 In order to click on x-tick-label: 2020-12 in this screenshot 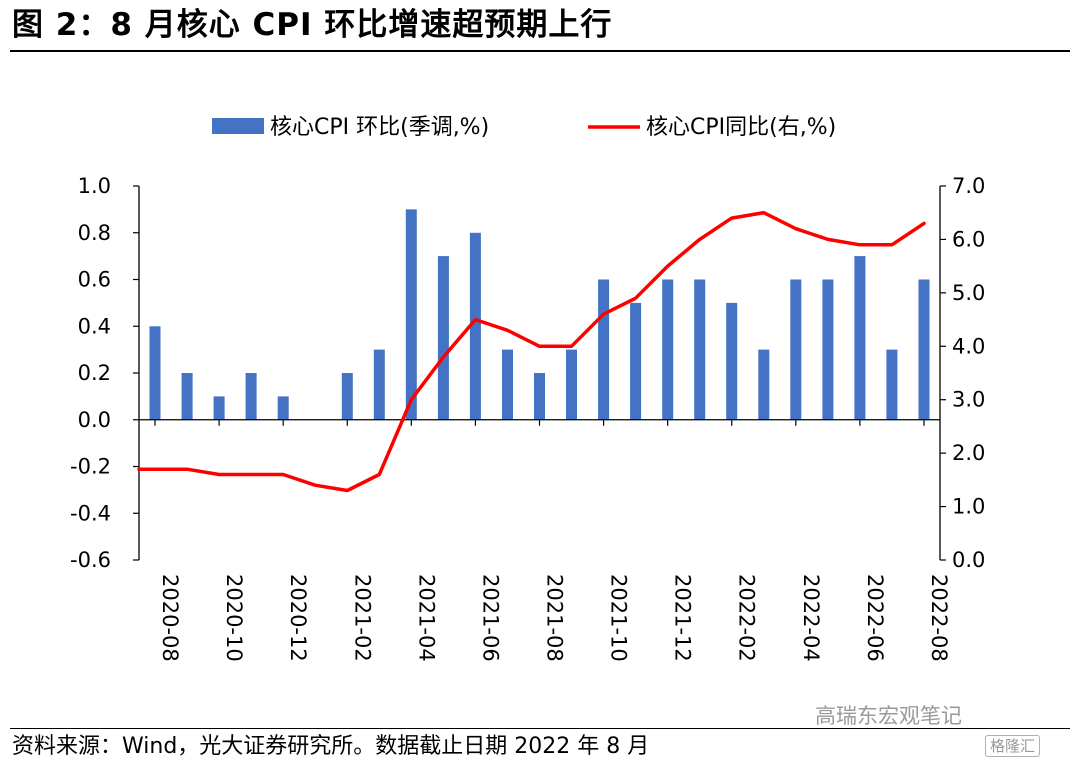, I will do `click(298, 618)`.